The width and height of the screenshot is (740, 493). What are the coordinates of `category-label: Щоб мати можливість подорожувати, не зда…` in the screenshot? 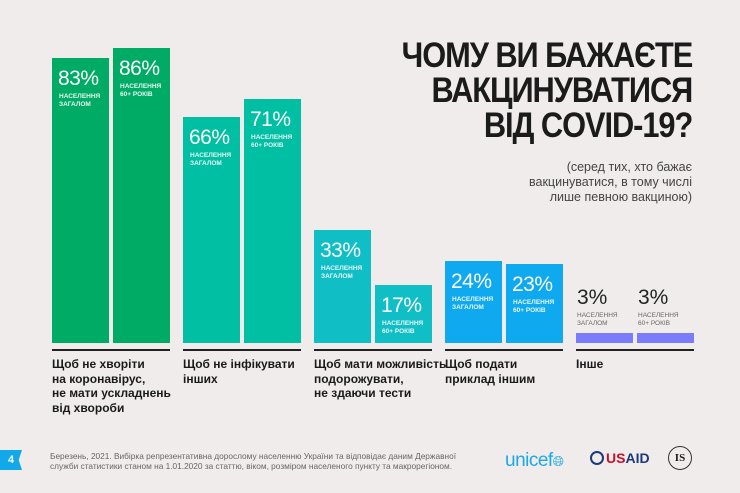 It's located at (380, 378).